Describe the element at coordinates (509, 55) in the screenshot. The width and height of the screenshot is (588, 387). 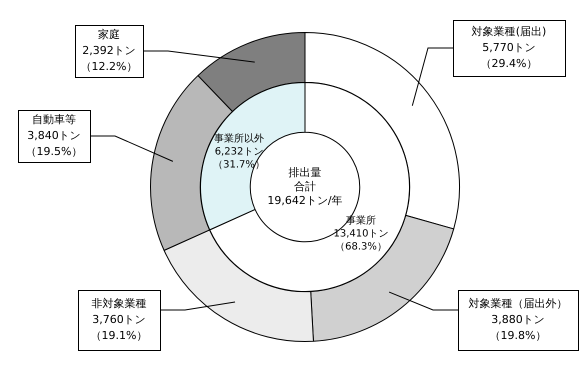
I see `data-label: 5,770トン（29.4%）` at that location.